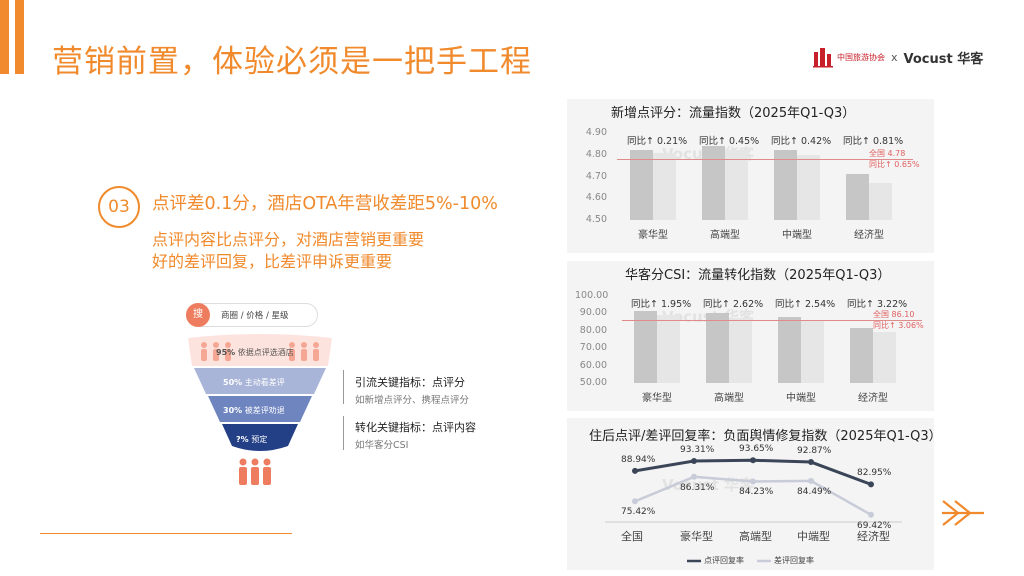 This screenshot has height=576, width=1024. Describe the element at coordinates (697, 487) in the screenshot. I see `data-label: 86.31%` at that location.